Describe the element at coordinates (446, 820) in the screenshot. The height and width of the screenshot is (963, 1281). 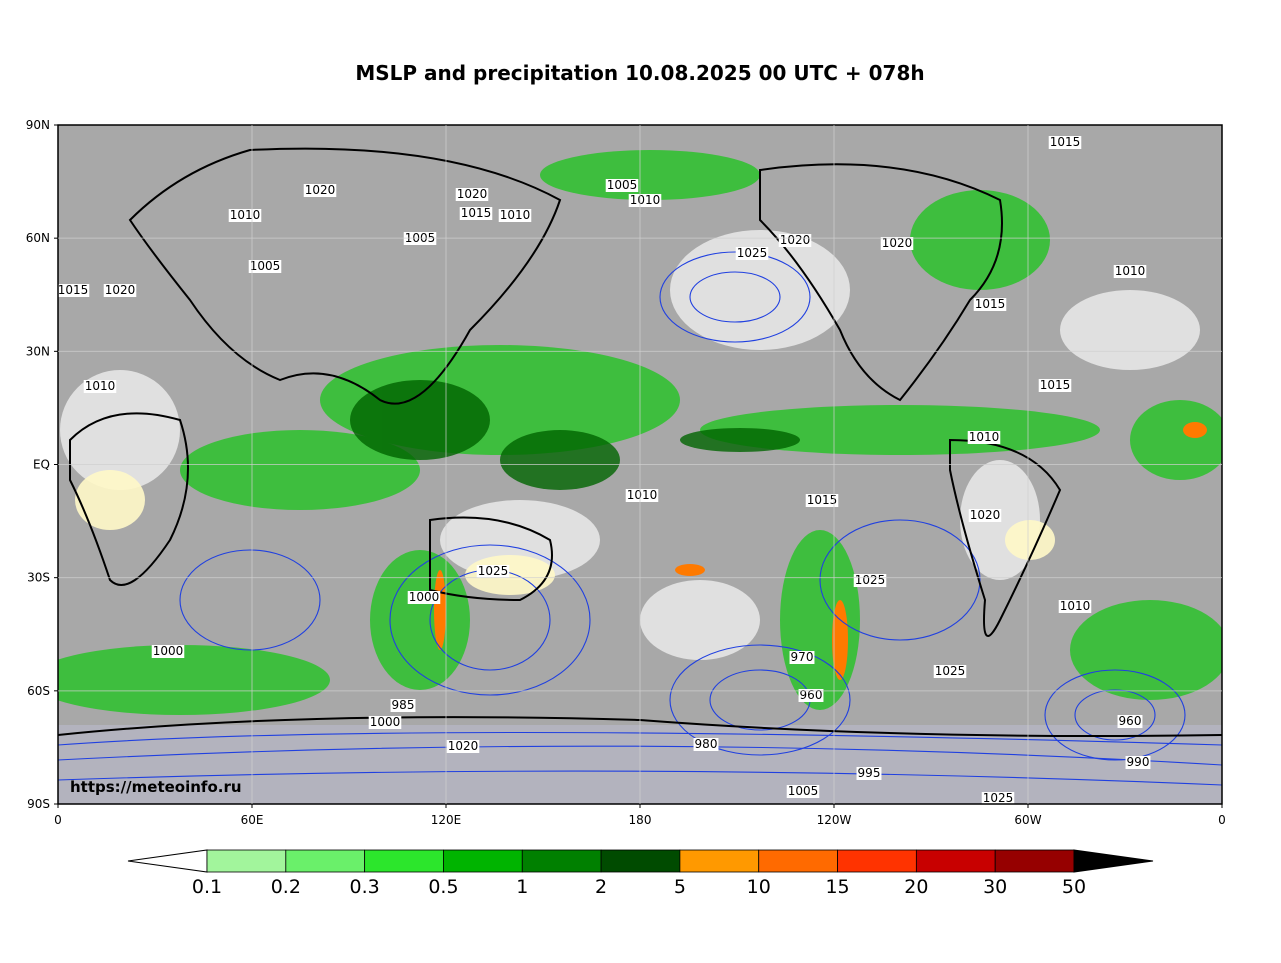
I see `lon-label: 120E` at that location.